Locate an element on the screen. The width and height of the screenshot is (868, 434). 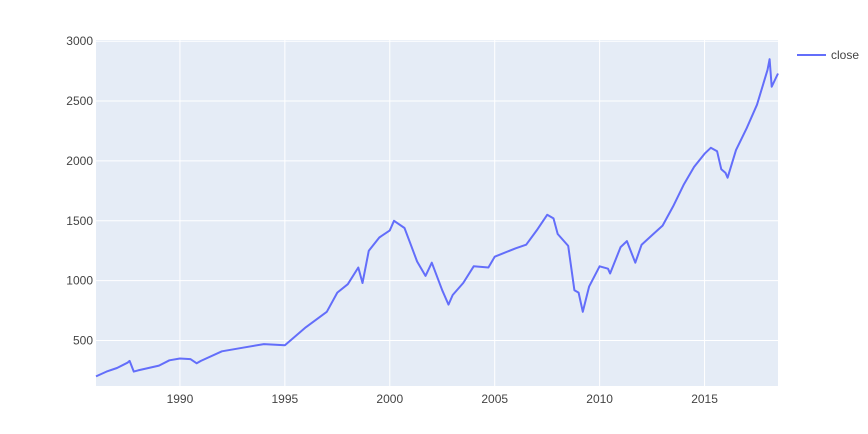
y-tick-label: 500 is located at coordinates (83, 341).